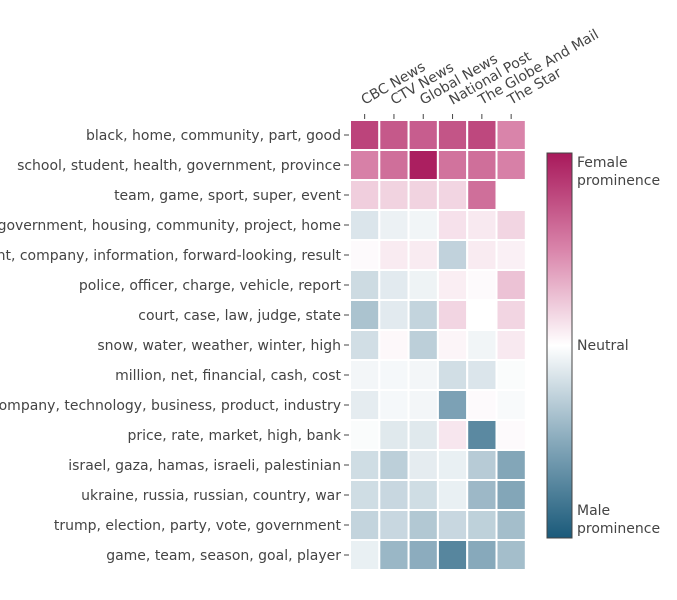 This screenshot has height=600, width=677. What do you see at coordinates (394, 435) in the screenshot?
I see `heatmap-cell-r10-c1` at bounding box center [394, 435].